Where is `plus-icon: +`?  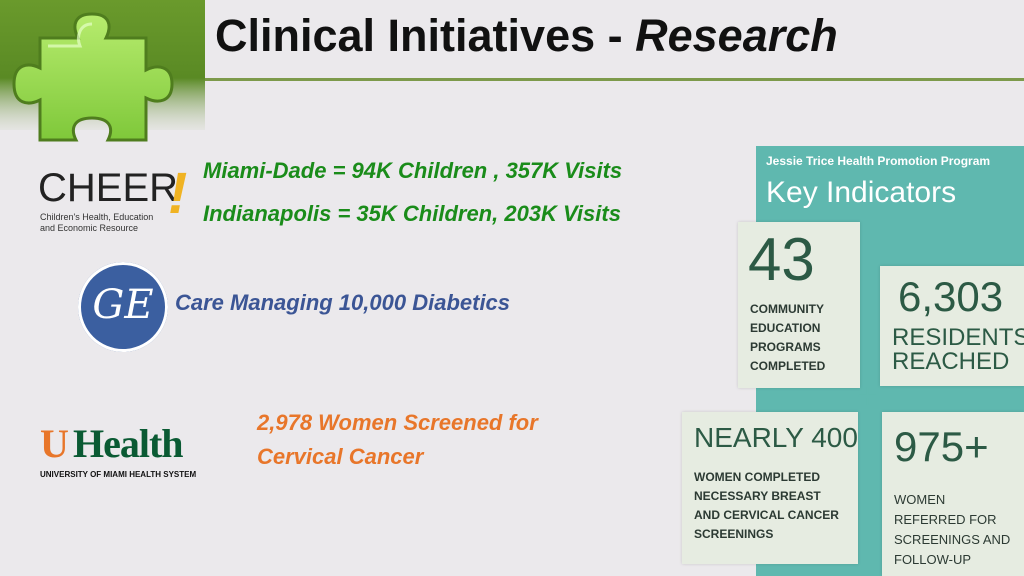
plus-icon: + is located at coordinates (868, 395).